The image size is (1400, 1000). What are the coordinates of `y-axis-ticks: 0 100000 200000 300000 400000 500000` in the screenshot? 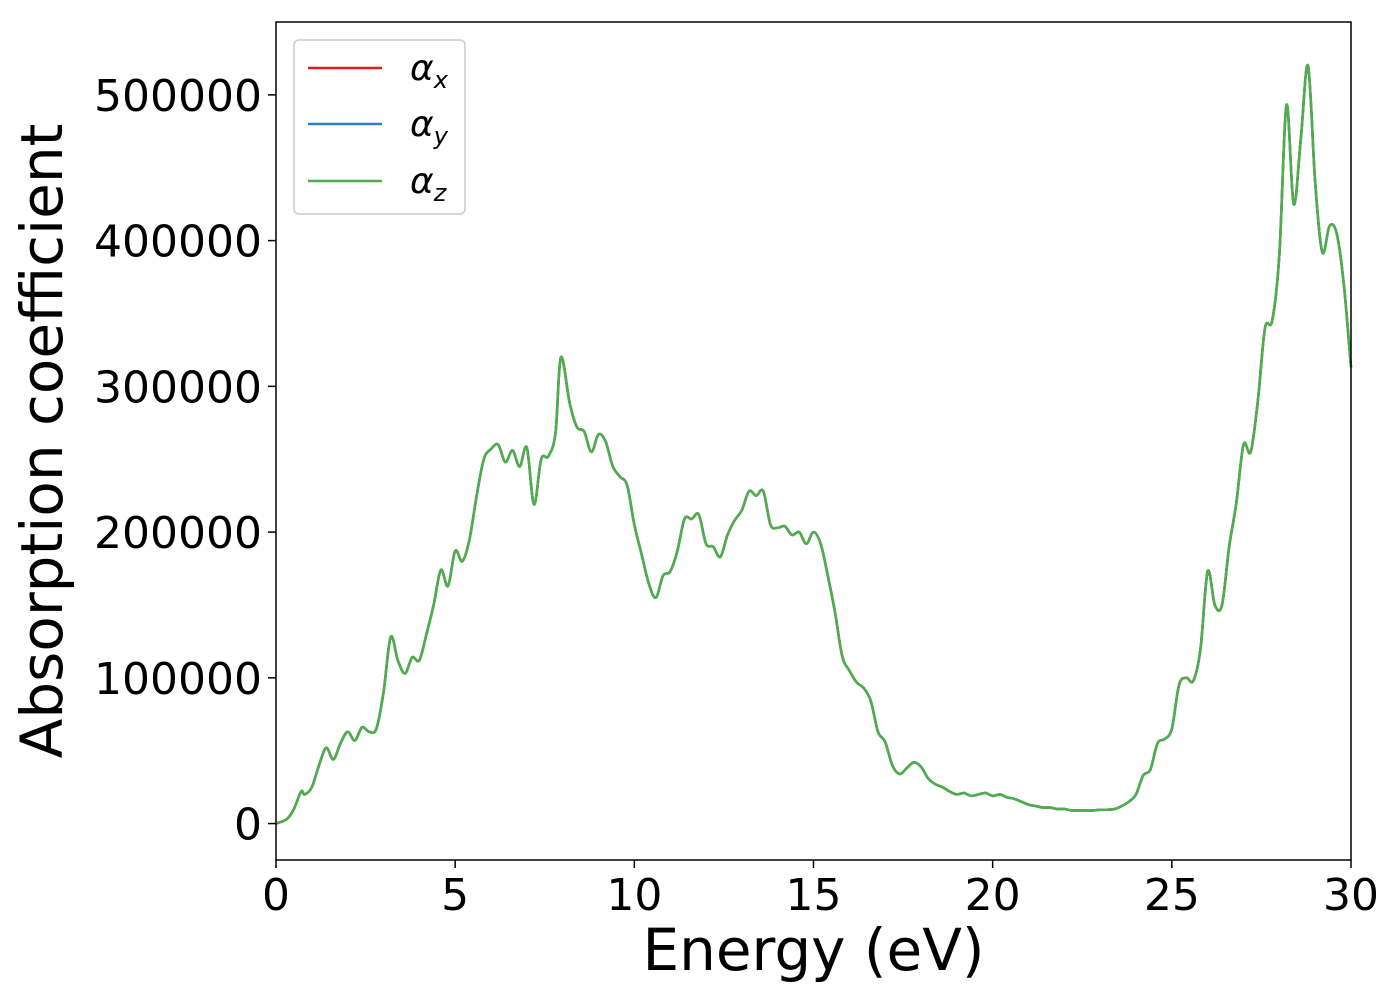 It's located at (185, 461).